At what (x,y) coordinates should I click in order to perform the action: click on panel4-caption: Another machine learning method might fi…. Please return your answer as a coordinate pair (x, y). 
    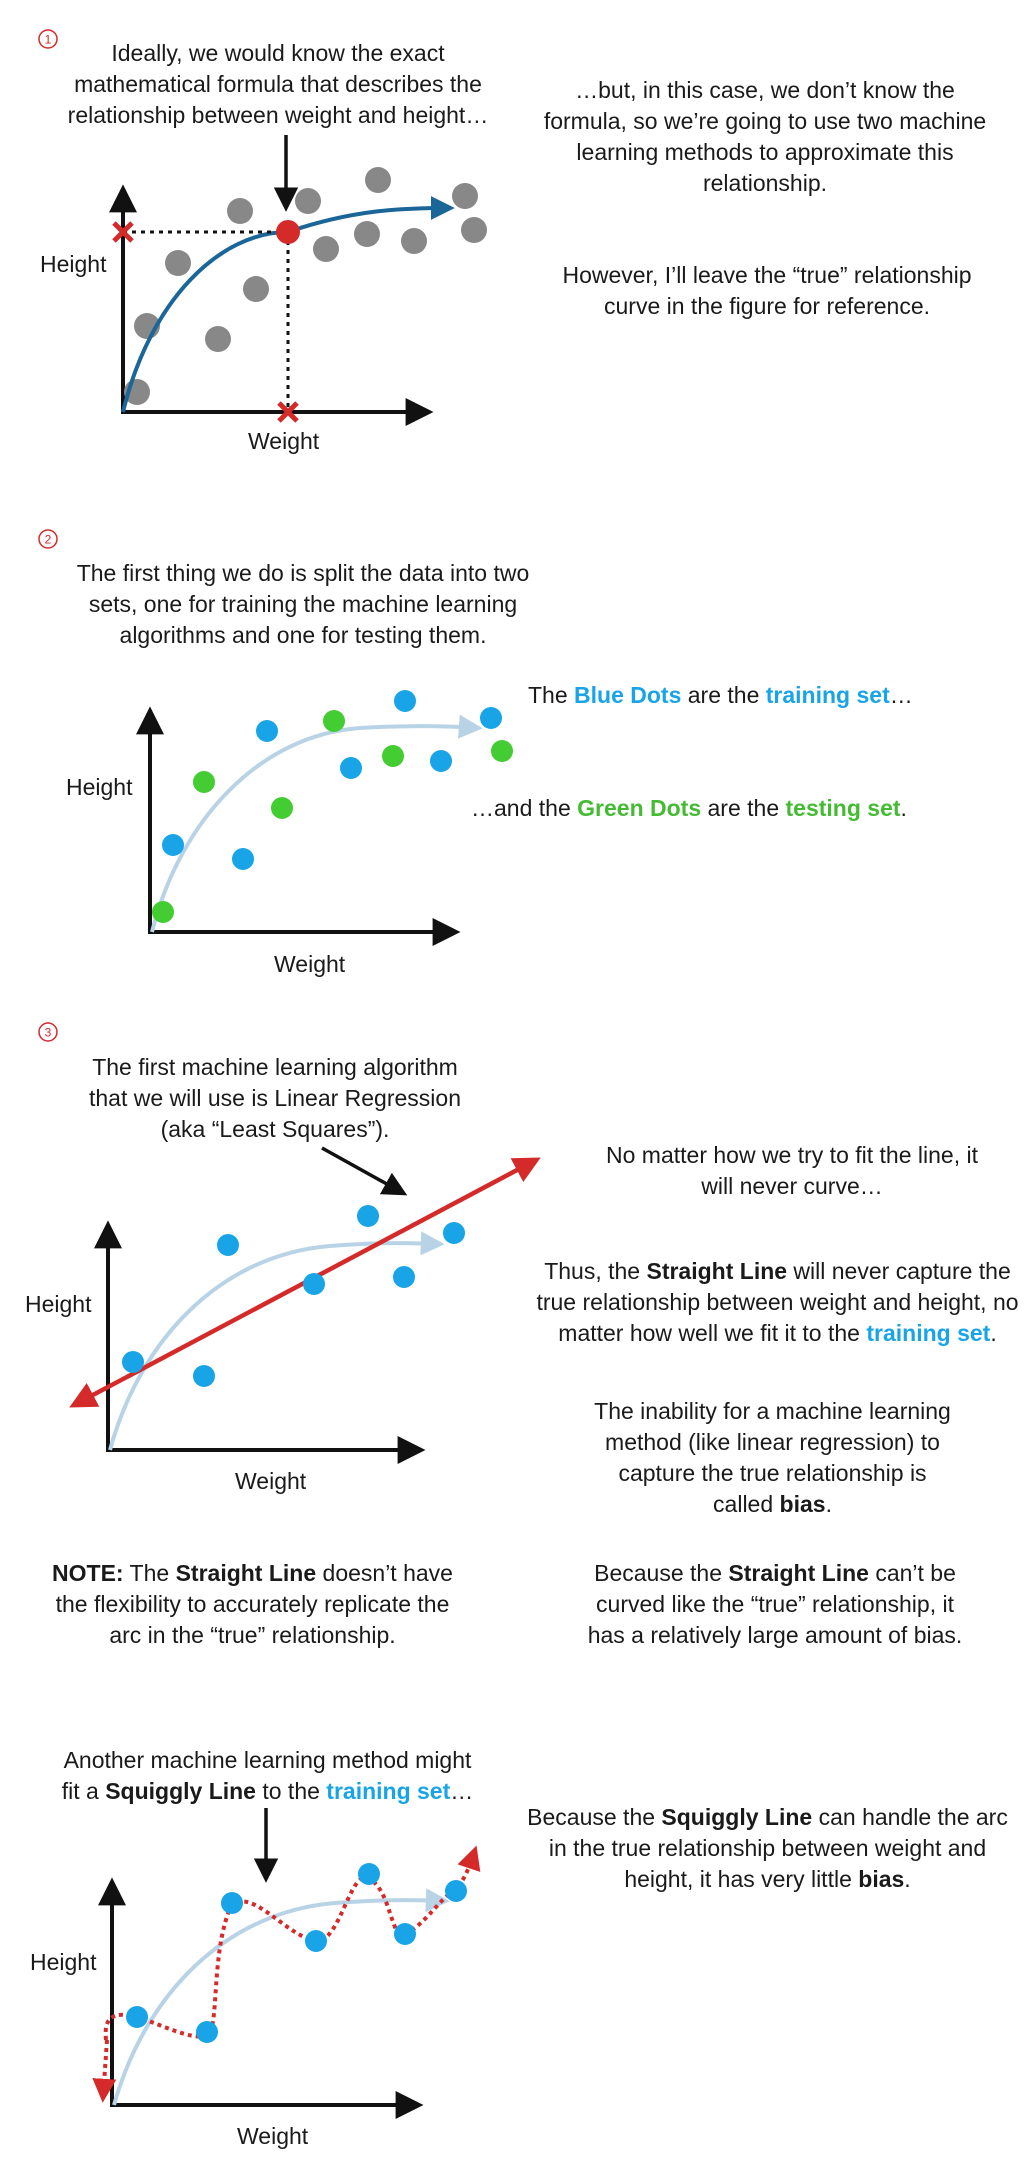
    Looking at the image, I should click on (267, 1775).